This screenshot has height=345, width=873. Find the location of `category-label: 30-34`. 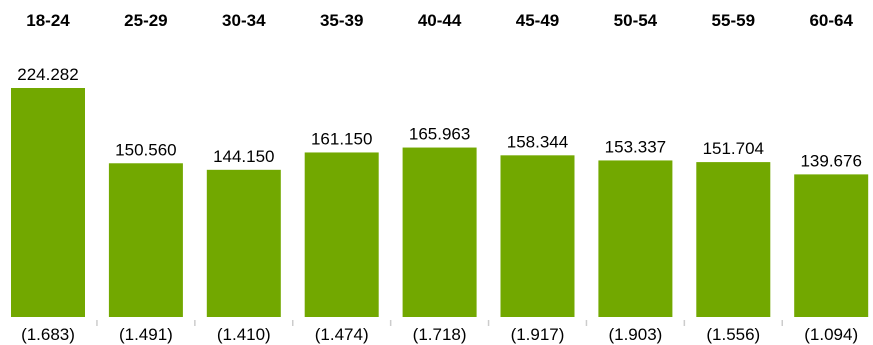

category-label: 30-34 is located at coordinates (244, 20).